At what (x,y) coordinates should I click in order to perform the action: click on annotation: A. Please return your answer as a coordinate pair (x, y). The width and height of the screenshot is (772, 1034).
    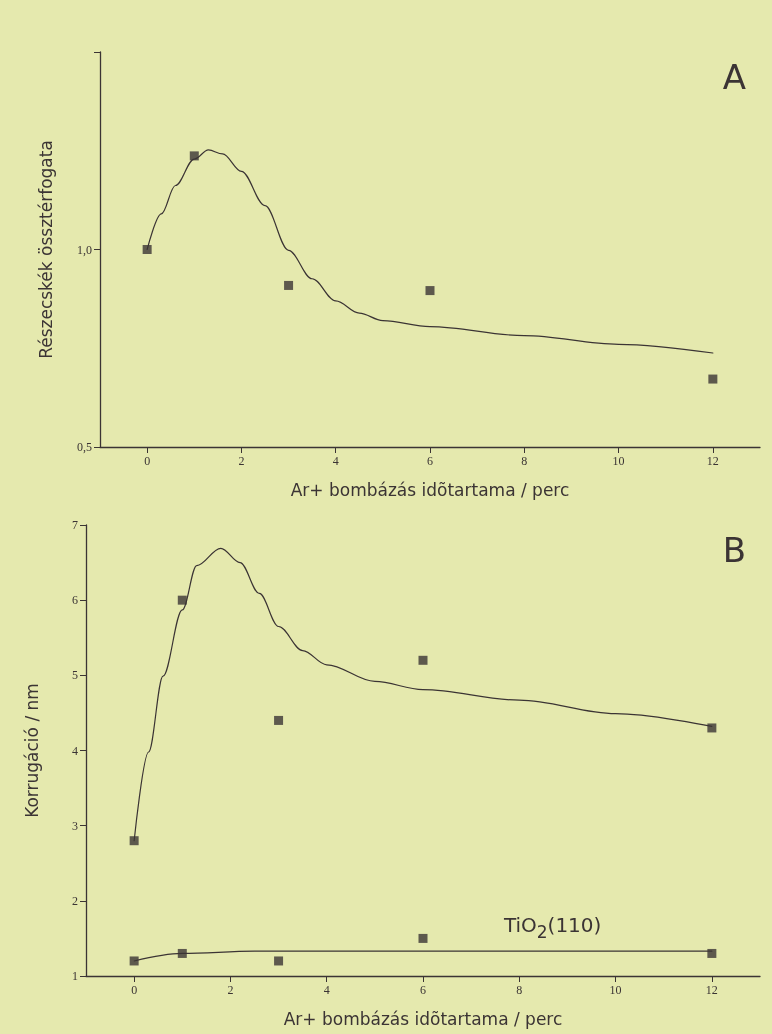
    Looking at the image, I should click on (734, 77).